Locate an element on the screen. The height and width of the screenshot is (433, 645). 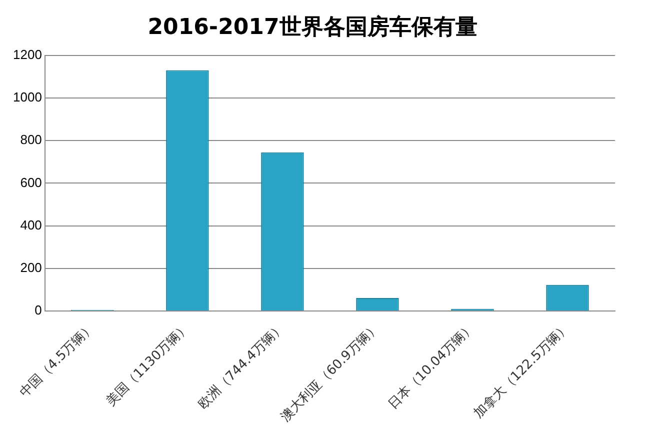
y-tick-label: 0 is located at coordinates (38, 310).